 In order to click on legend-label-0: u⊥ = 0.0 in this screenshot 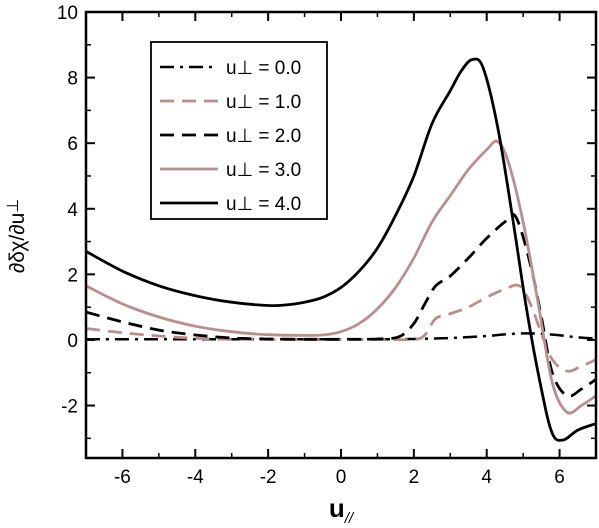, I will do `click(263, 68)`.